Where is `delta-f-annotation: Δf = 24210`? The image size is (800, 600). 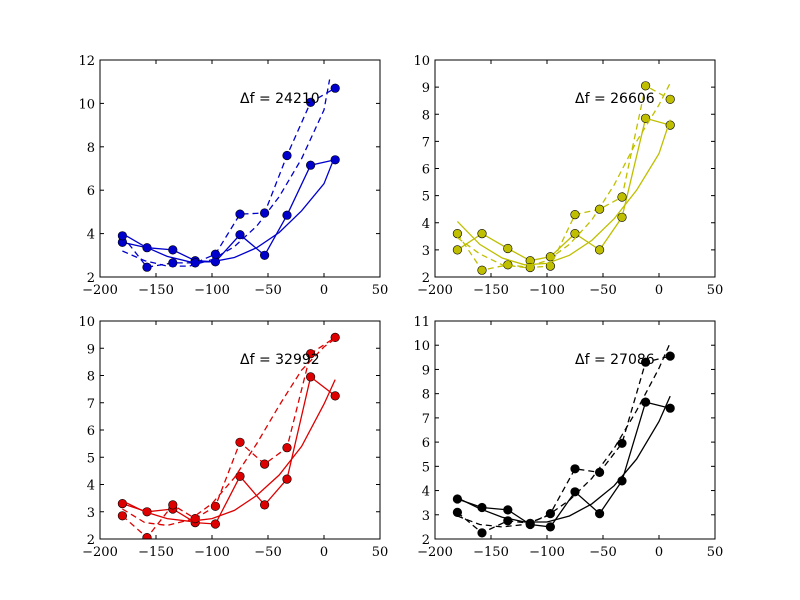
delta-f-annotation: Δf = 24210 is located at coordinates (280, 99).